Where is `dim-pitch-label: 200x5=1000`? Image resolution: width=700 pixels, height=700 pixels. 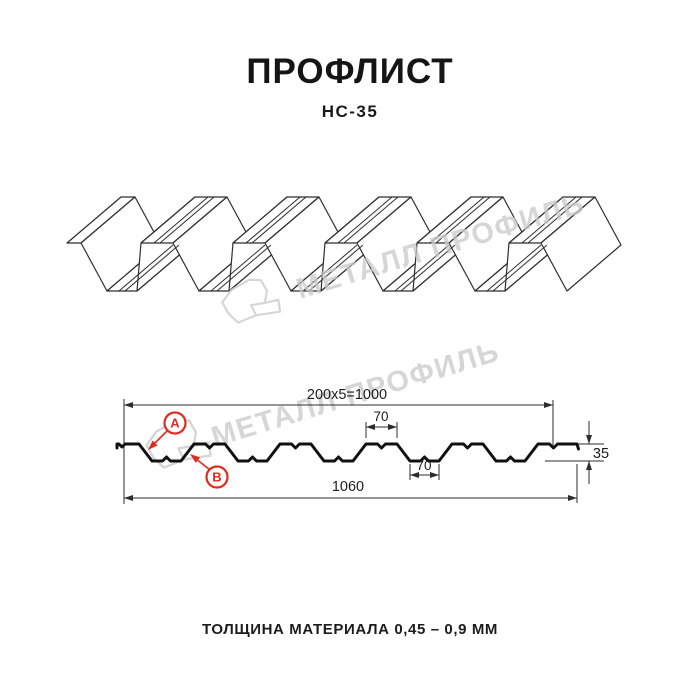 dim-pitch-label: 200x5=1000 is located at coordinates (347, 395).